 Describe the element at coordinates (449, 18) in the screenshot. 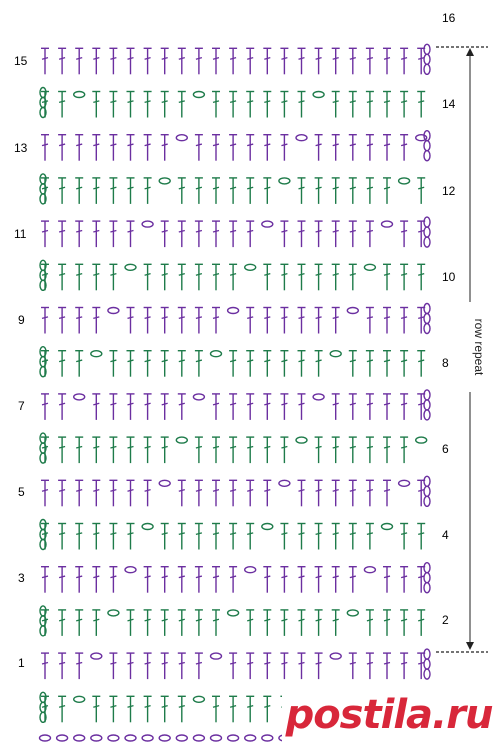

I see `row-number-16: 16` at that location.